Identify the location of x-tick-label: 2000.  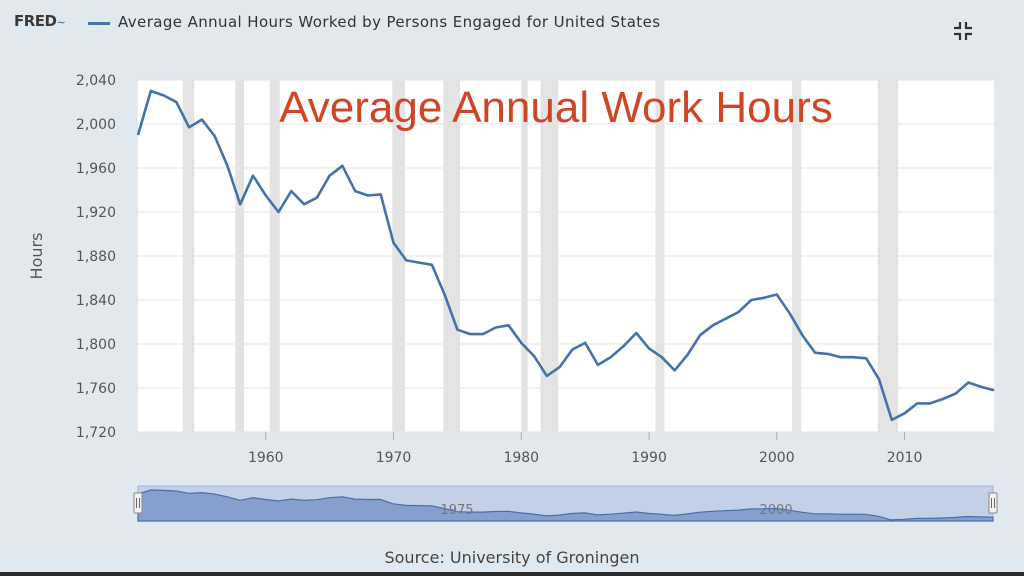
(777, 458).